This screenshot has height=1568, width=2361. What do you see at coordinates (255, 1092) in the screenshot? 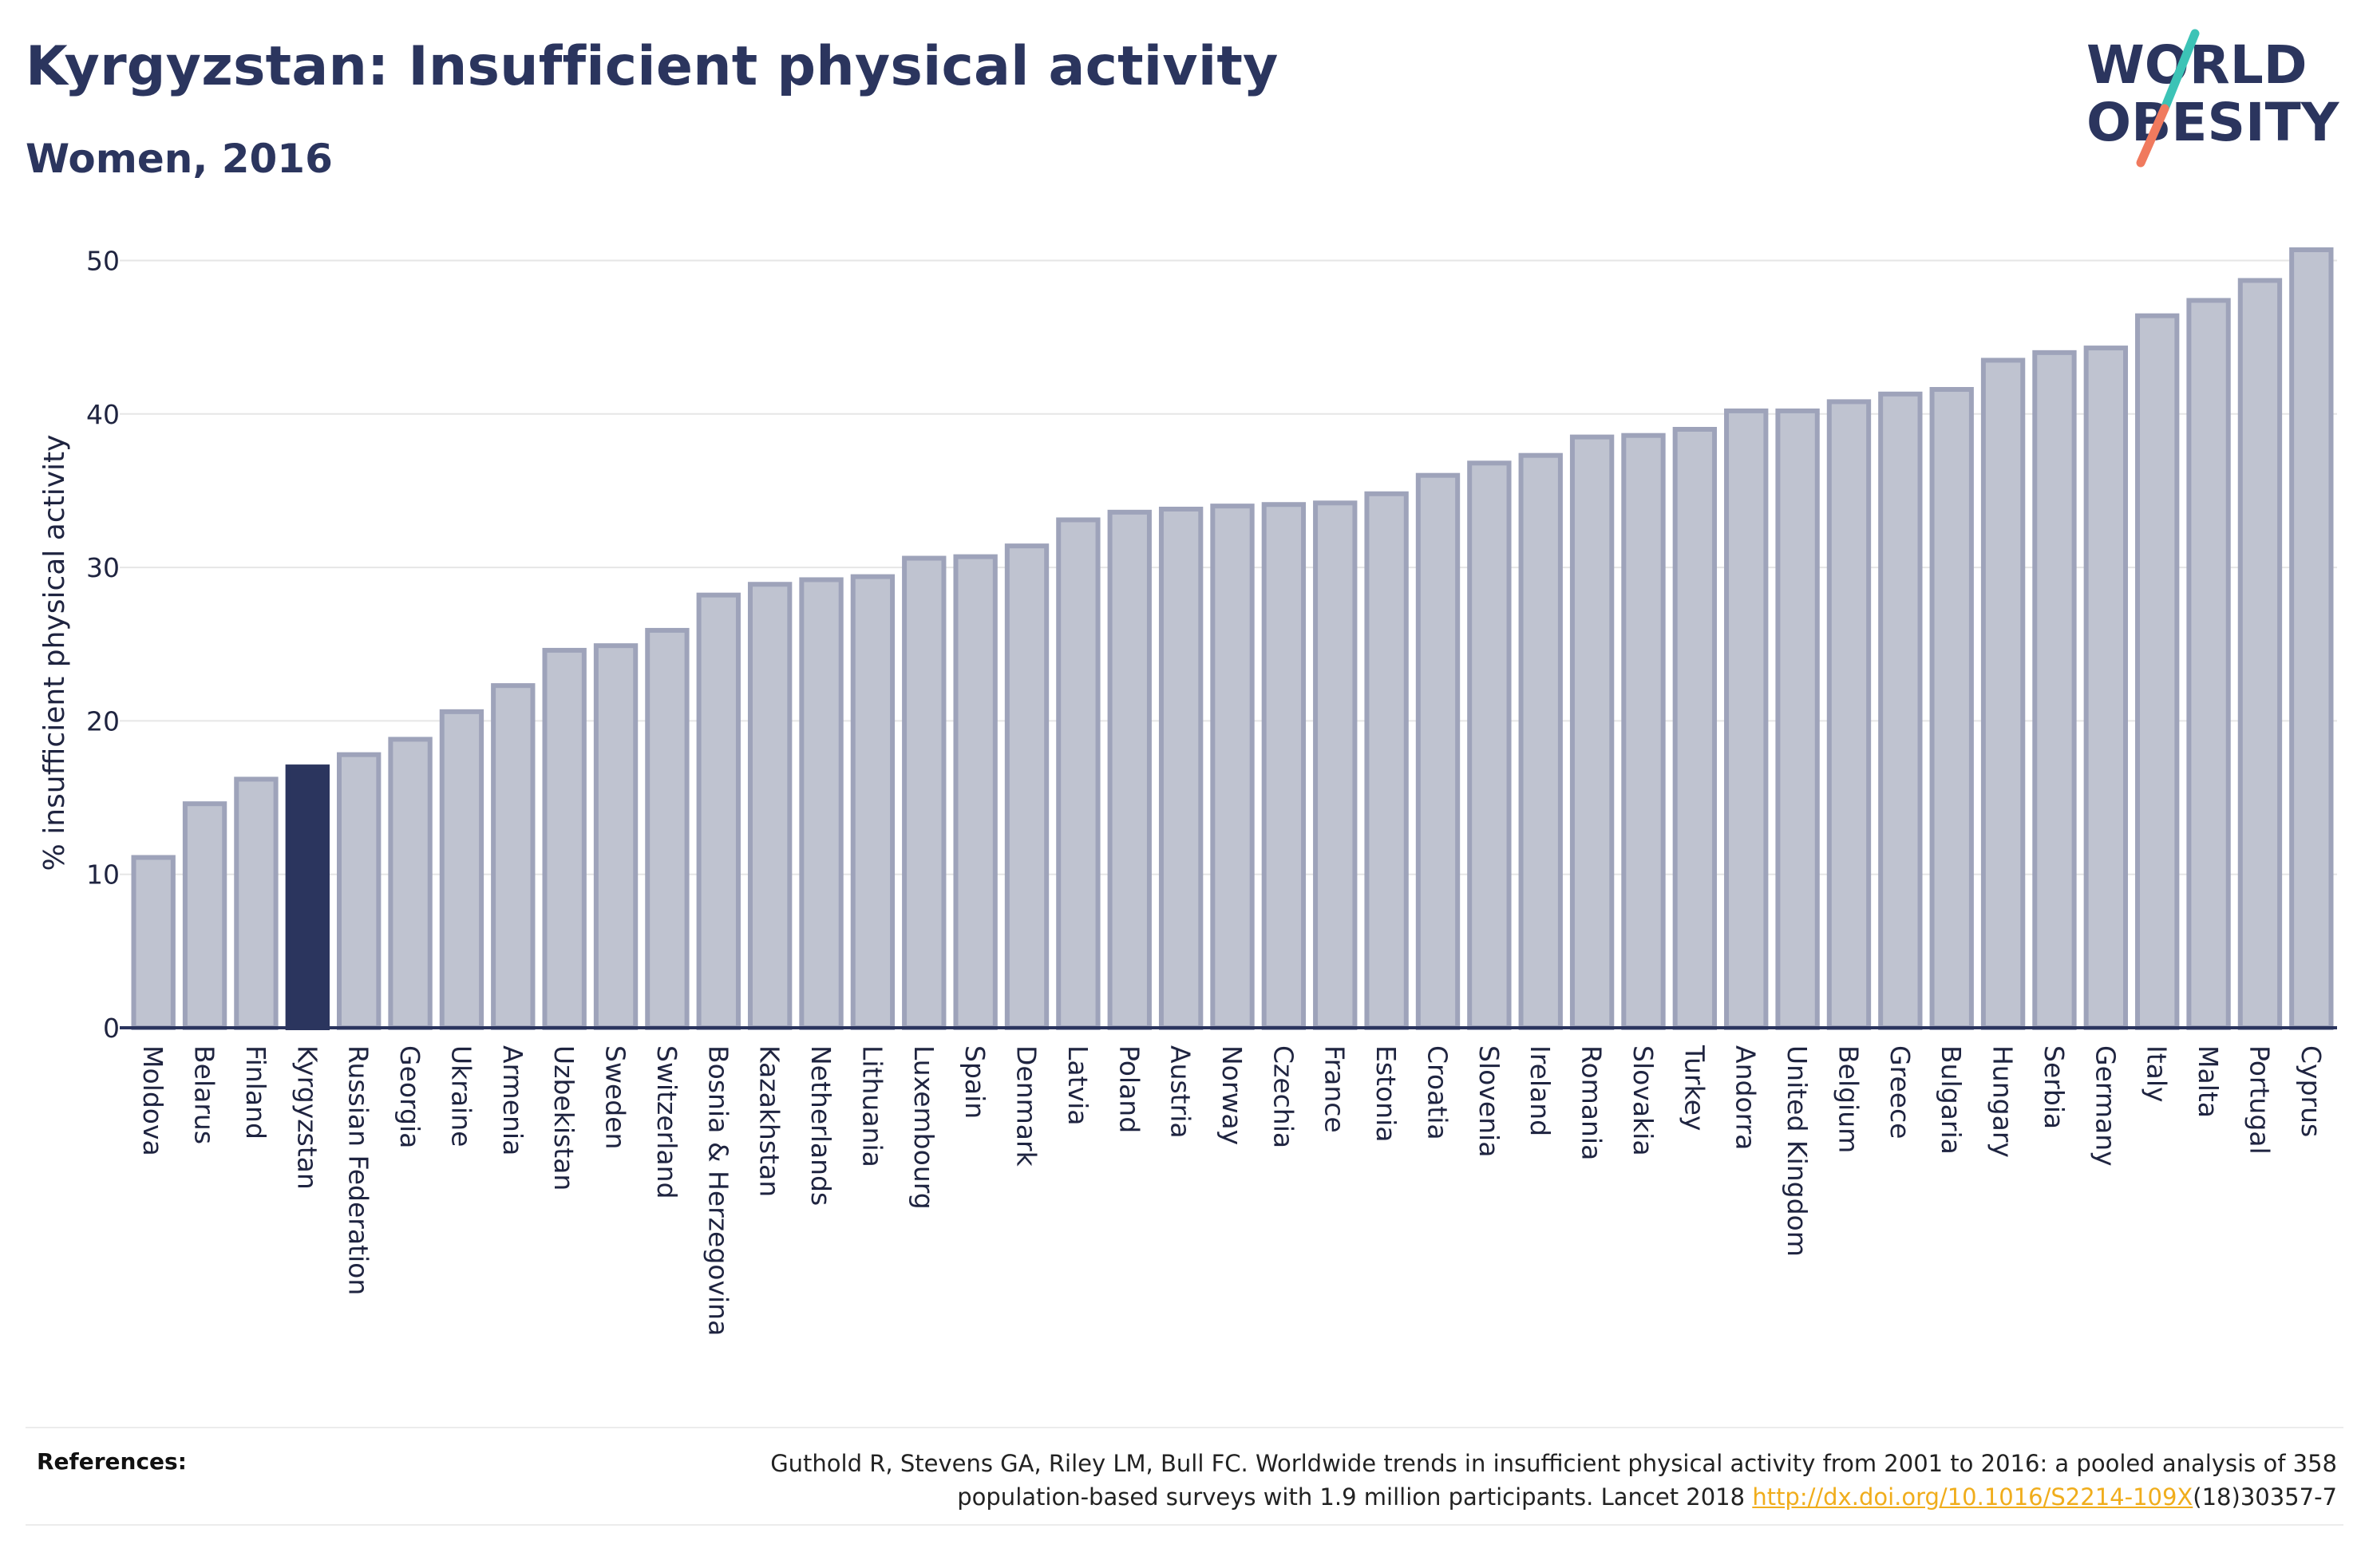
I see `x-category-label: Finland` at bounding box center [255, 1092].